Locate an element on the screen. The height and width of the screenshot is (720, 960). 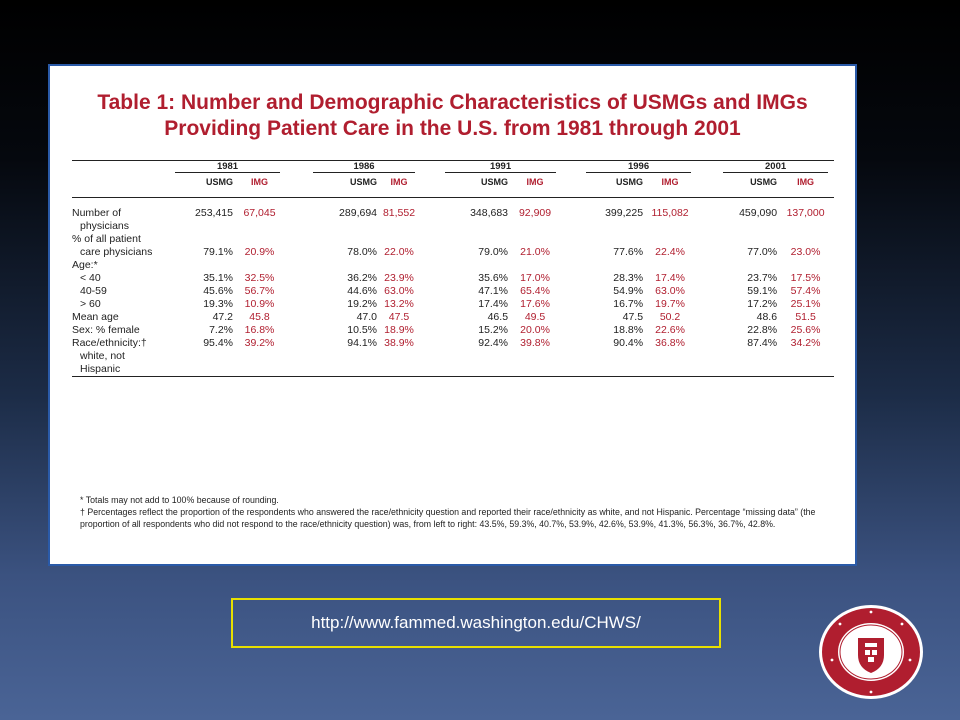
year-header: 2001 is located at coordinates (776, 167).